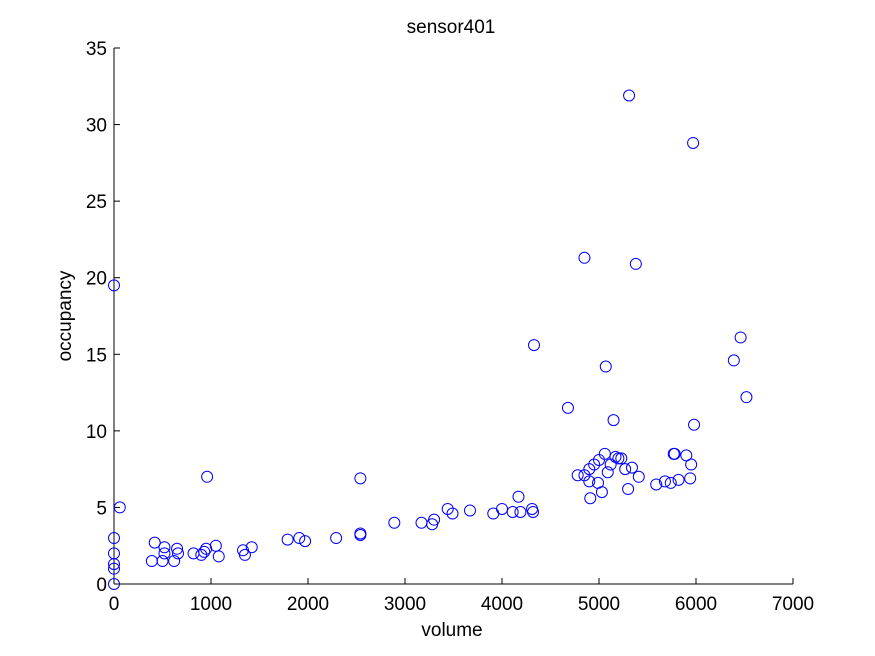 This screenshot has width=875, height=656. Describe the element at coordinates (451, 27) in the screenshot. I see `chart-title: sensor401` at that location.